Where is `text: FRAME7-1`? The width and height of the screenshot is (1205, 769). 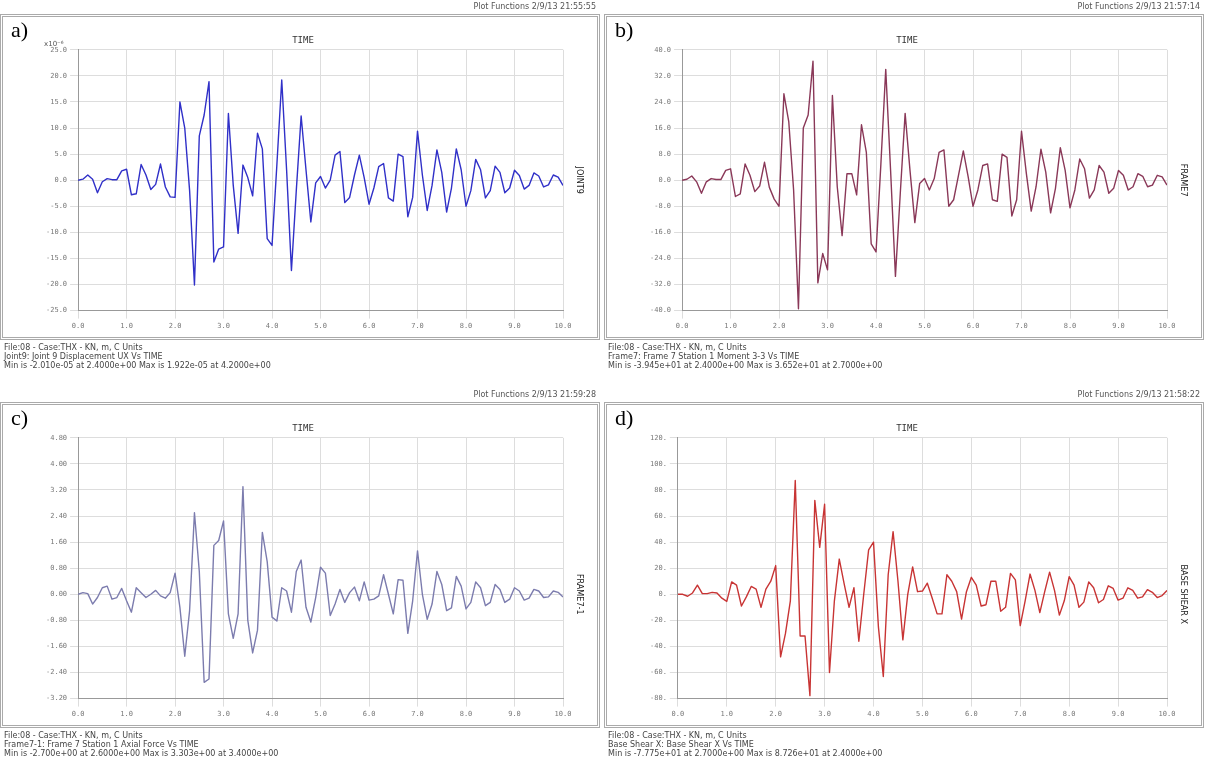 text: FRAME7-1 is located at coordinates (579, 594).